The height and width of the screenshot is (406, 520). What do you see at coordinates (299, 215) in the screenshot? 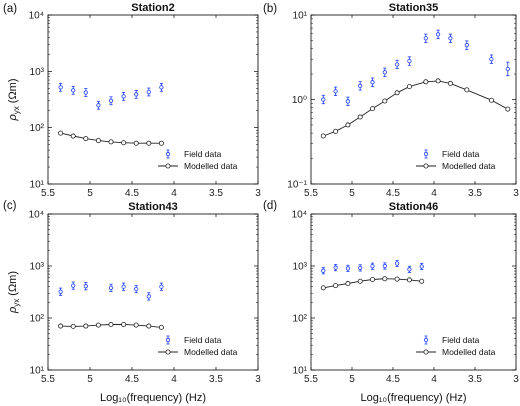
I see `y-tick-label: 10⁴` at bounding box center [299, 215].